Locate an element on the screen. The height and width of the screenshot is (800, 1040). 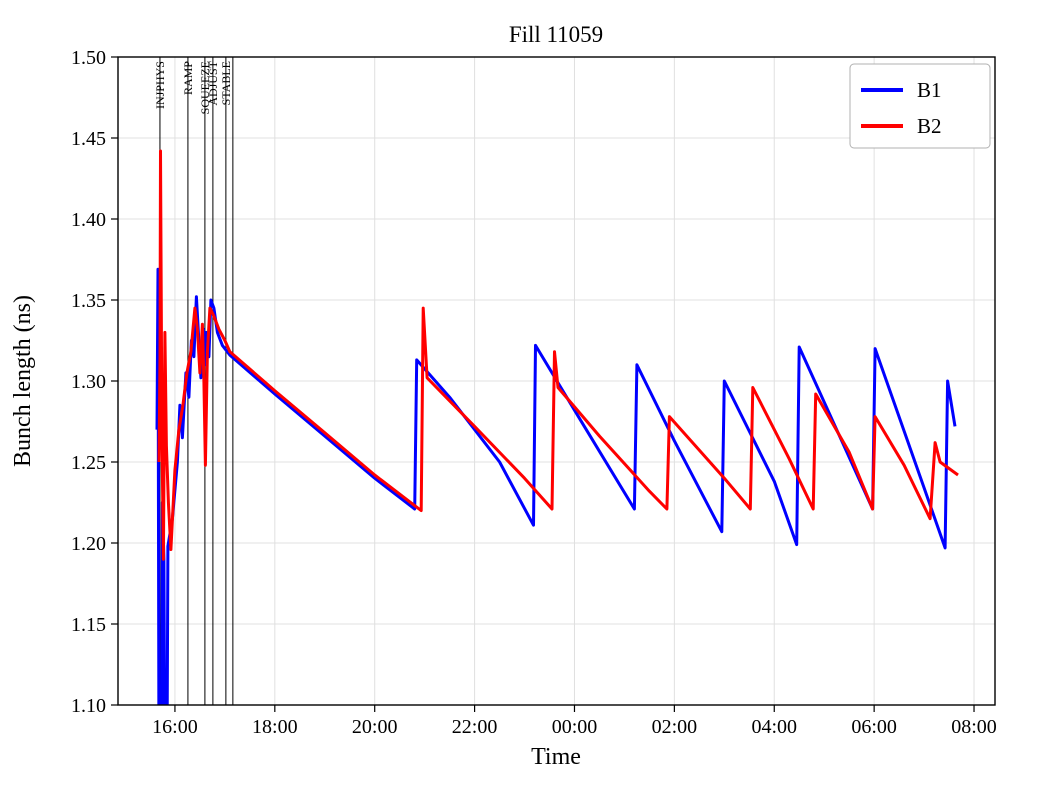
x-tick-label: 20:00 is located at coordinates (375, 727).